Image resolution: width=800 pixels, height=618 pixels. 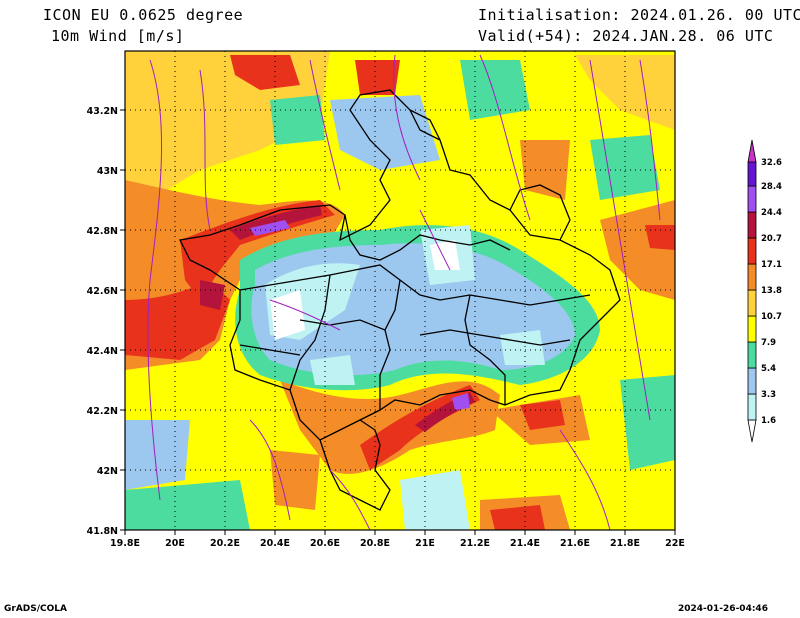 What do you see at coordinates (625, 543) in the screenshot?
I see `x-tick-label: 21.8E` at bounding box center [625, 543].